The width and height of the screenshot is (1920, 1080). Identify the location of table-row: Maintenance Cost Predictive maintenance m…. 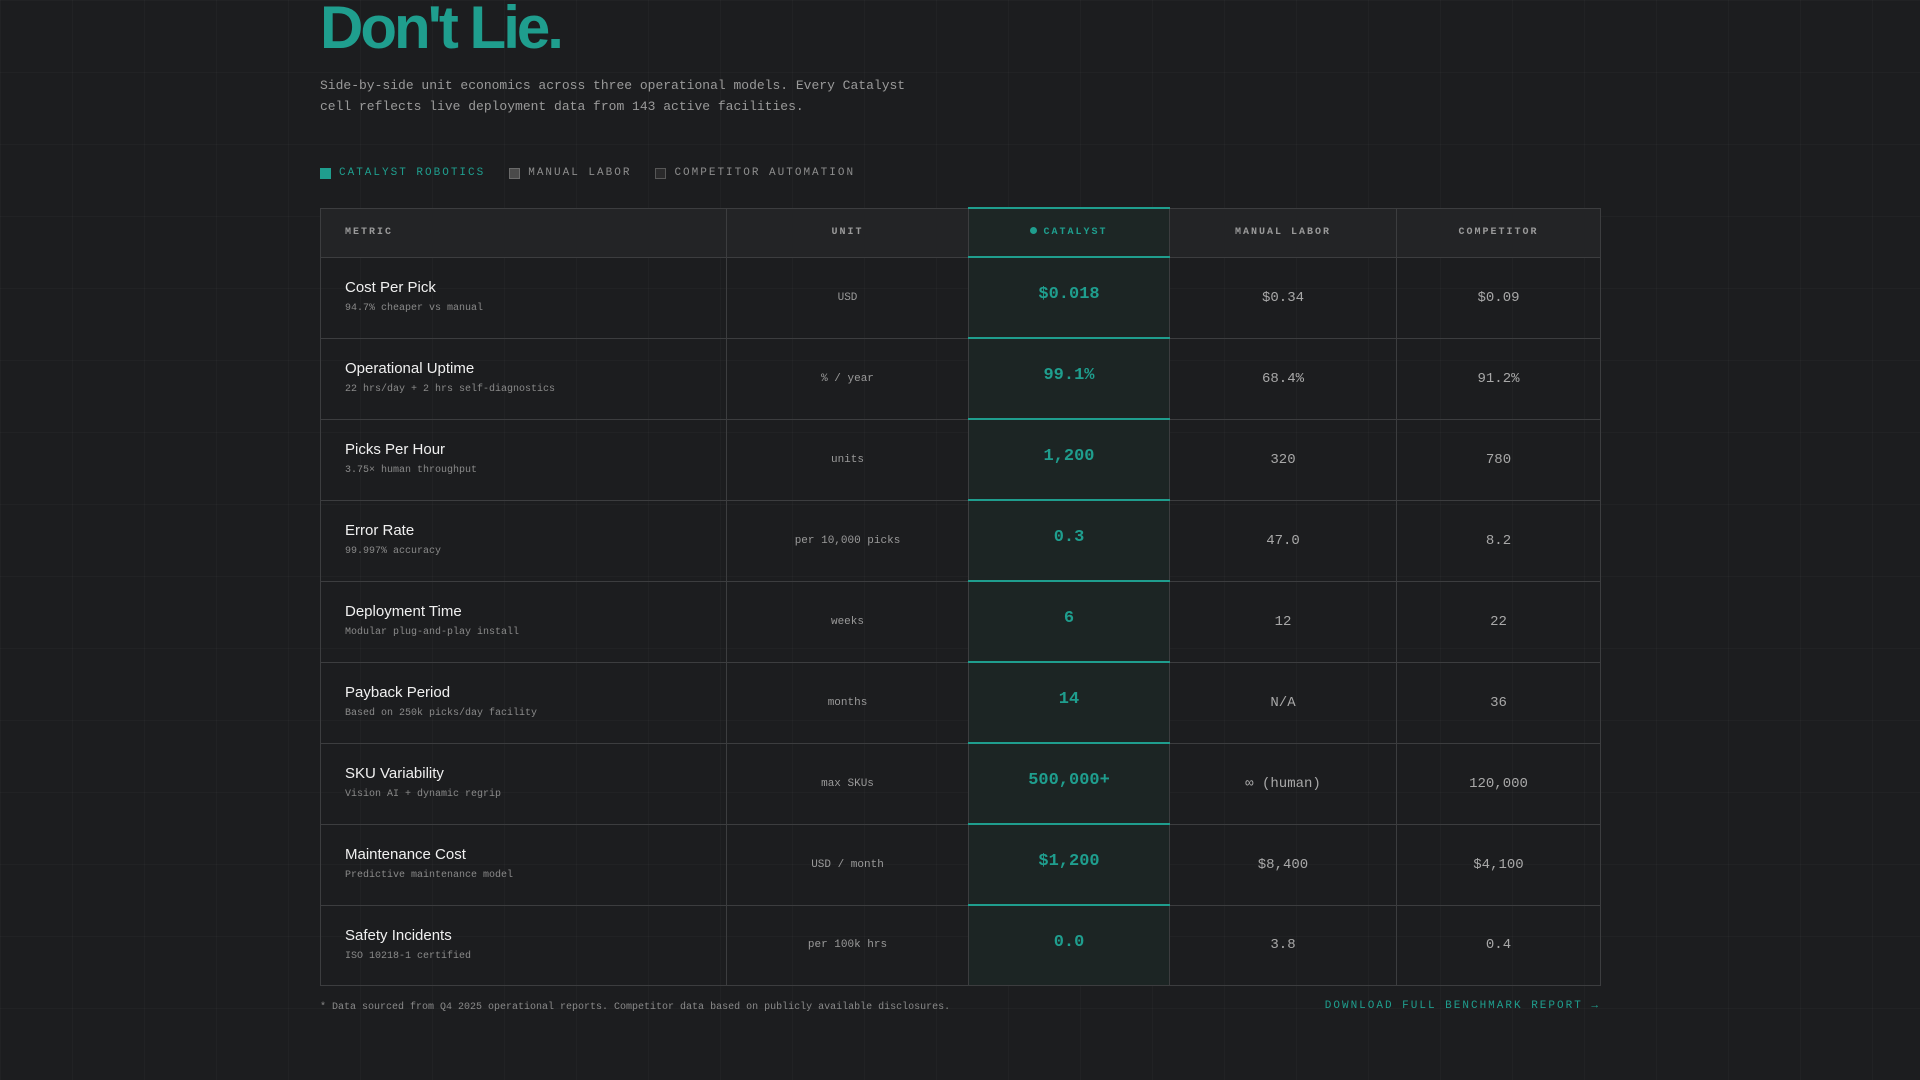
(960, 864).